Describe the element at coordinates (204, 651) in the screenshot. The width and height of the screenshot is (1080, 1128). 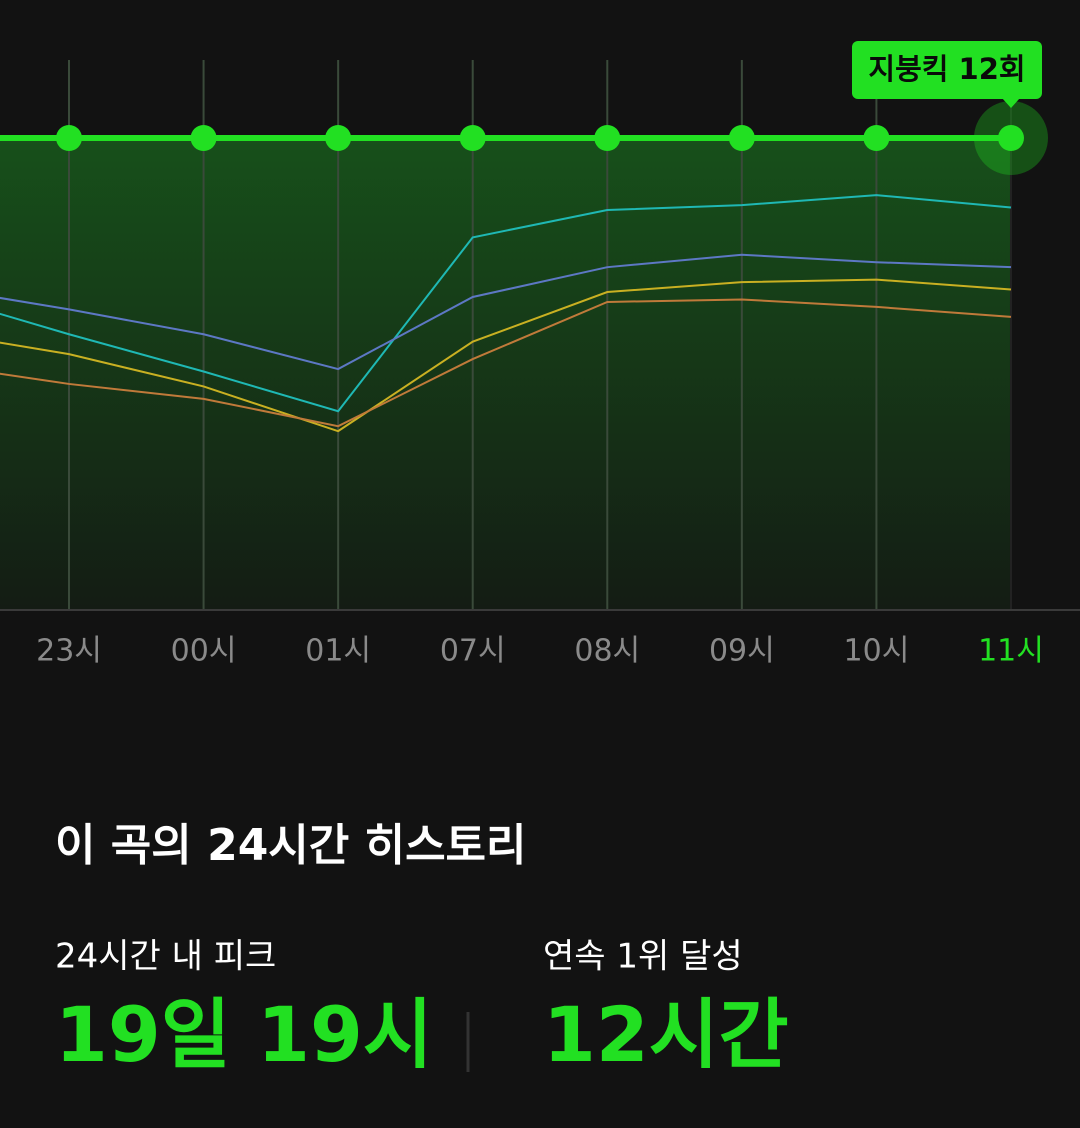
I see `x-tick-label: 00시` at that location.